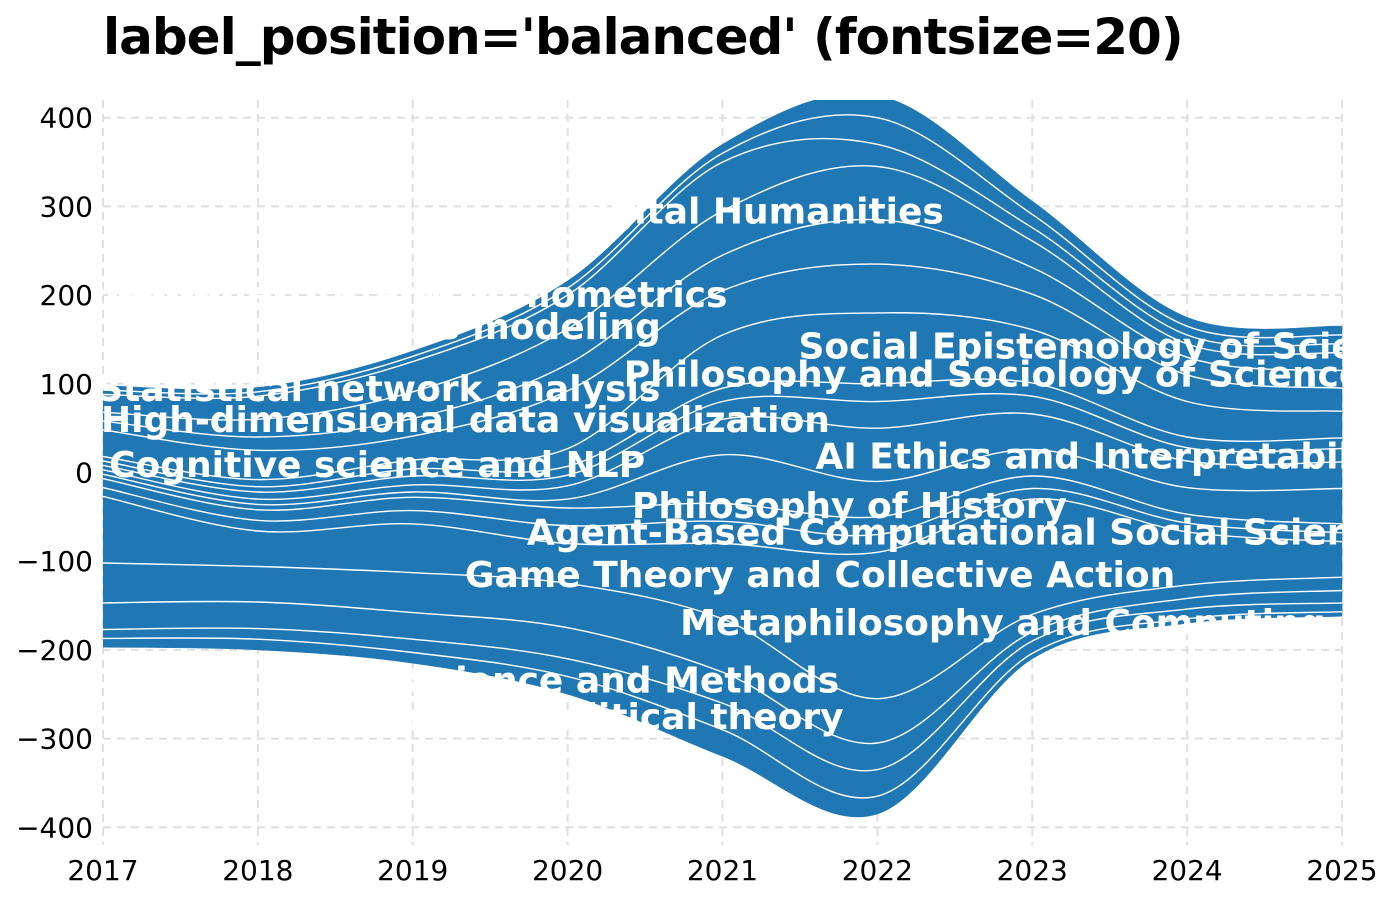 The height and width of the screenshot is (903, 1397). I want to click on y-tick-label: −300, so click(54, 739).